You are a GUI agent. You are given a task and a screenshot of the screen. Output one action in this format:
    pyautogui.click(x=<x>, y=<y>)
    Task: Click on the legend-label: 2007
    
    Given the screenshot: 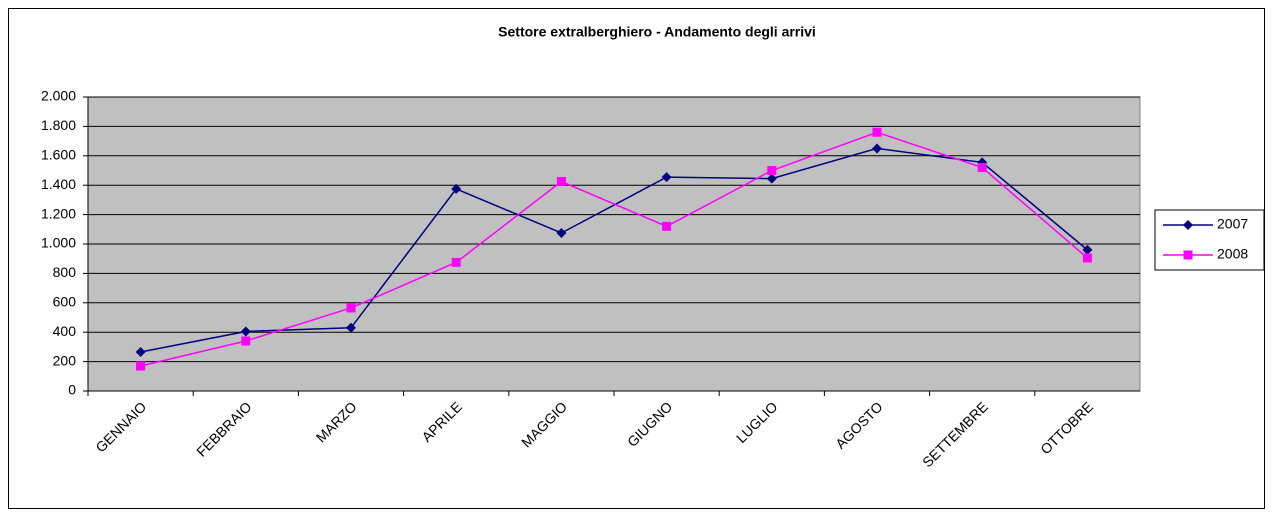 What is the action you would take?
    pyautogui.click(x=1232, y=224)
    